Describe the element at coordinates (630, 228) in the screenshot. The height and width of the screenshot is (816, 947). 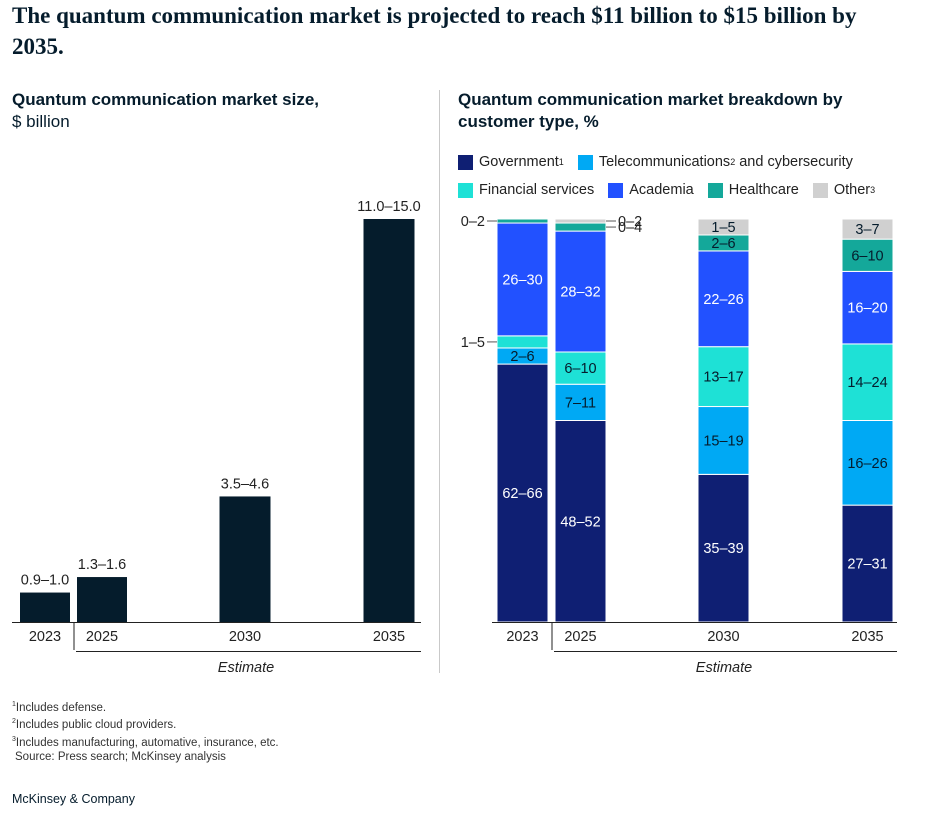
I see `callout-label: 0–4` at that location.